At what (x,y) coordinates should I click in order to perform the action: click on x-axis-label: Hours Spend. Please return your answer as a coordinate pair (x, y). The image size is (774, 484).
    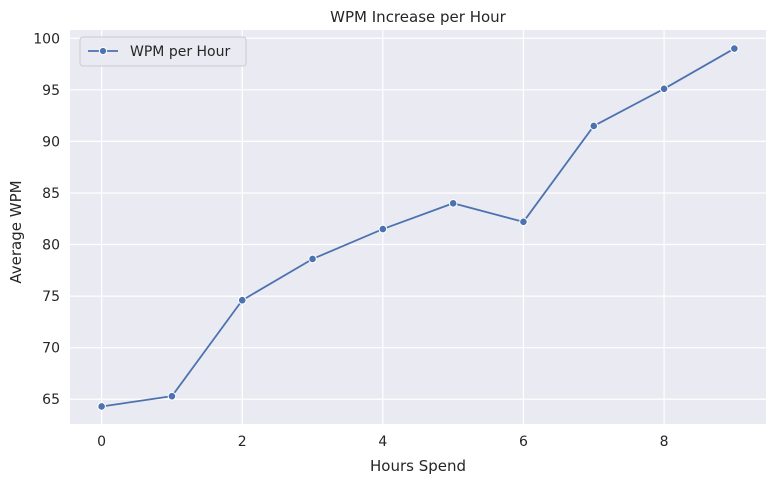
    Looking at the image, I should click on (418, 466).